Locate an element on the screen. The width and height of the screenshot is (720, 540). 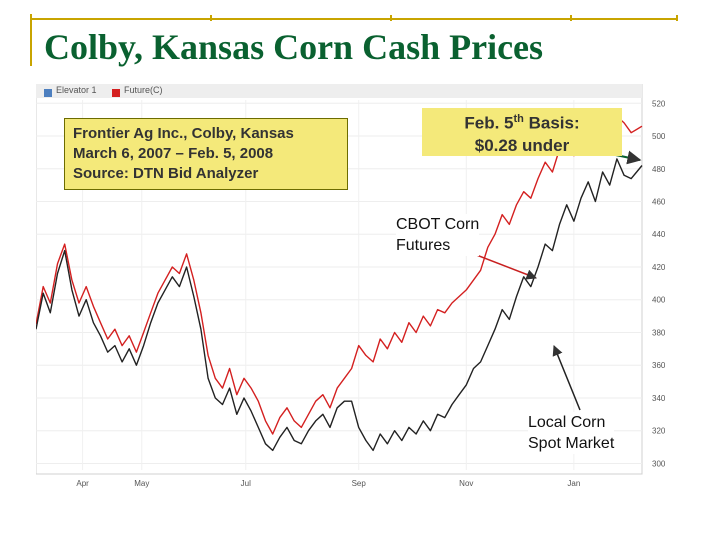
y-tick-label: 480 is located at coordinates (659, 169).